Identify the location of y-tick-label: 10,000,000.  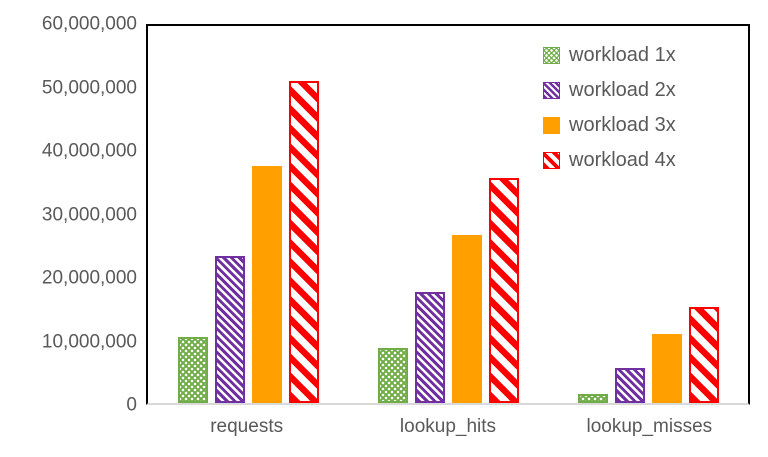
(89, 341).